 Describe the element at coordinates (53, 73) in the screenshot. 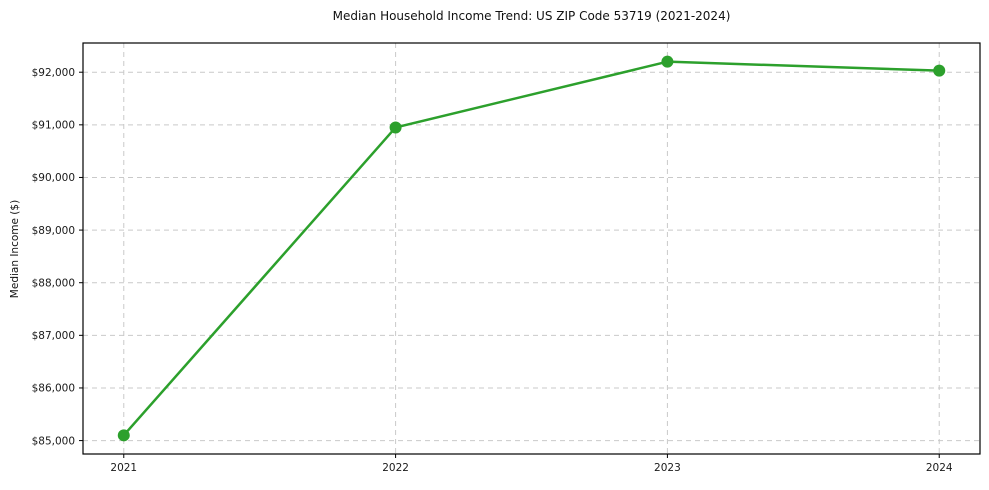

I see `y-tick-label: $92,000` at that location.